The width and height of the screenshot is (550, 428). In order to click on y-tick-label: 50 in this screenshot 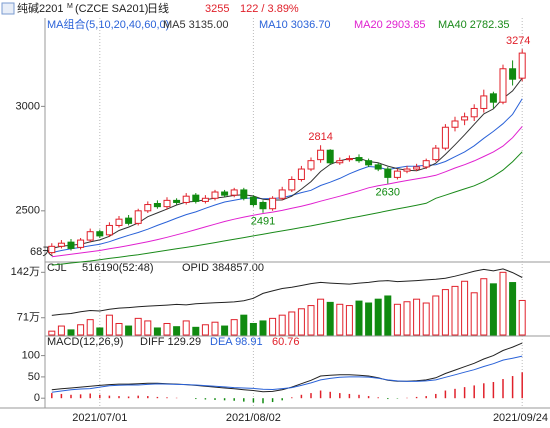, I will do `click(34, 377)`.